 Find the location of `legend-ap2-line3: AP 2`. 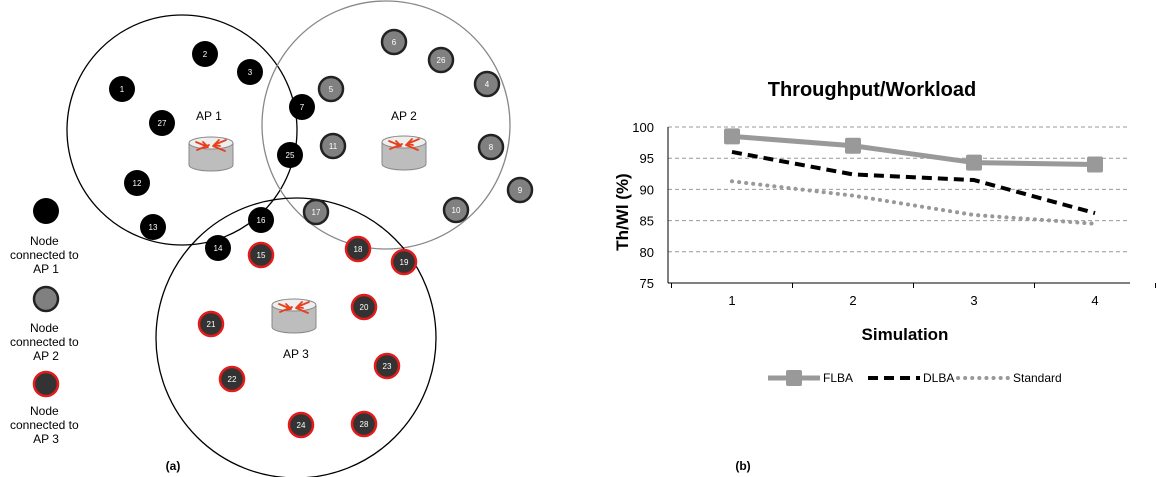

legend-ap2-line3: AP 2 is located at coordinates (46, 356).